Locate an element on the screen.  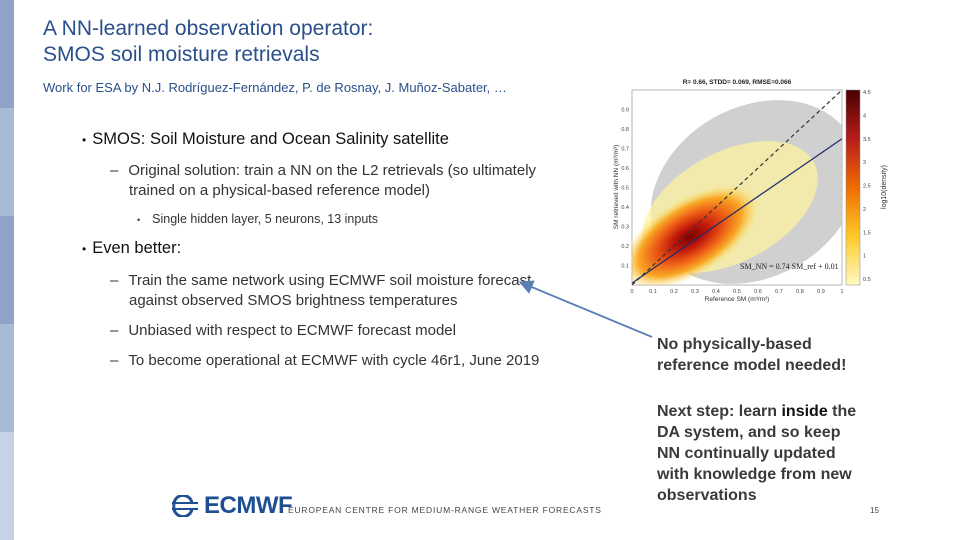
note-text: Next step: learn is located at coordinates (719, 411).